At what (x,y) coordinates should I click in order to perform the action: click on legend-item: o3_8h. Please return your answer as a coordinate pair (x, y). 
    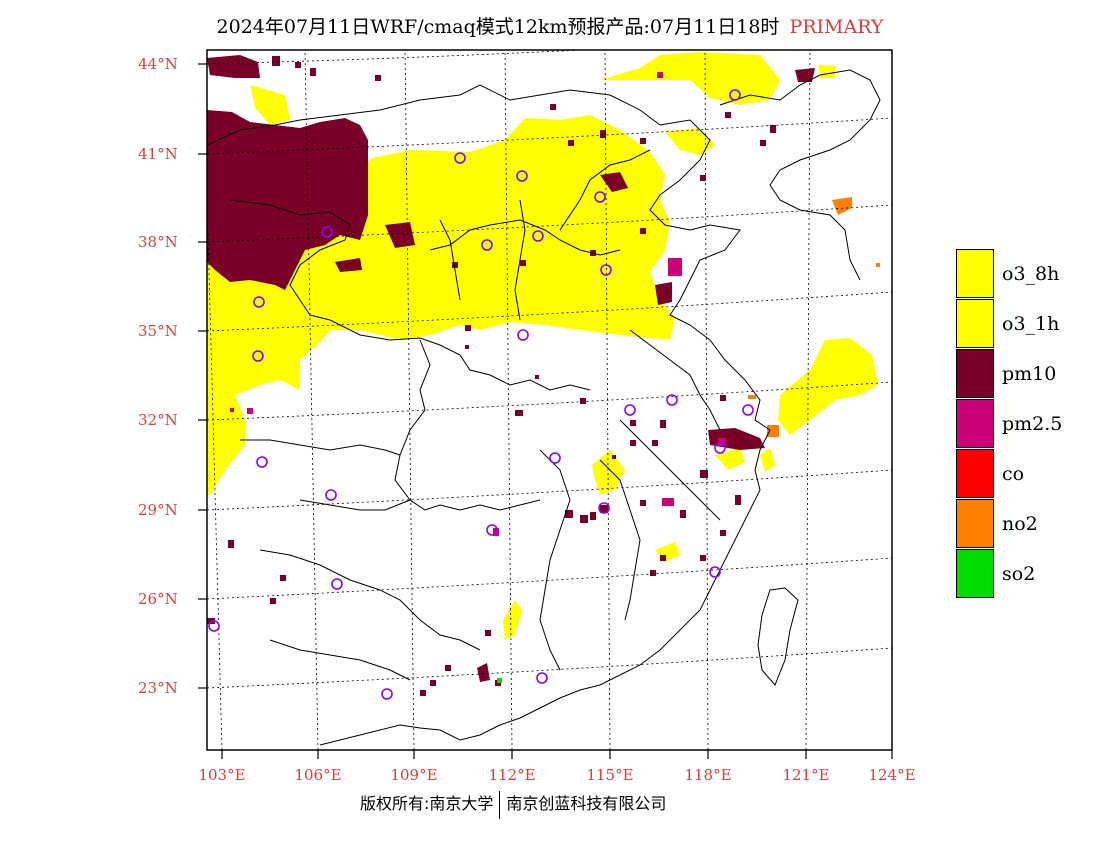
    Looking at the image, I should click on (1026, 274).